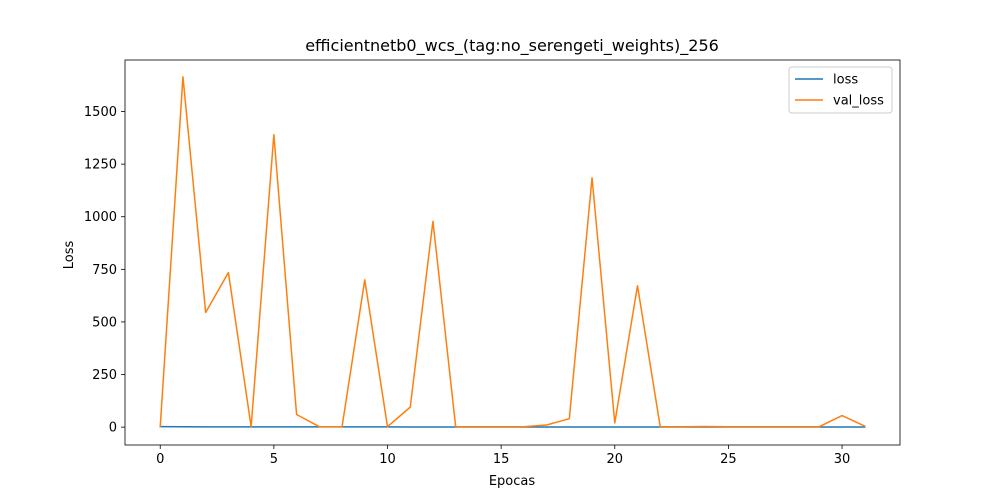 The height and width of the screenshot is (500, 1000). What do you see at coordinates (728, 459) in the screenshot?
I see `x-tick-label: 25` at bounding box center [728, 459].